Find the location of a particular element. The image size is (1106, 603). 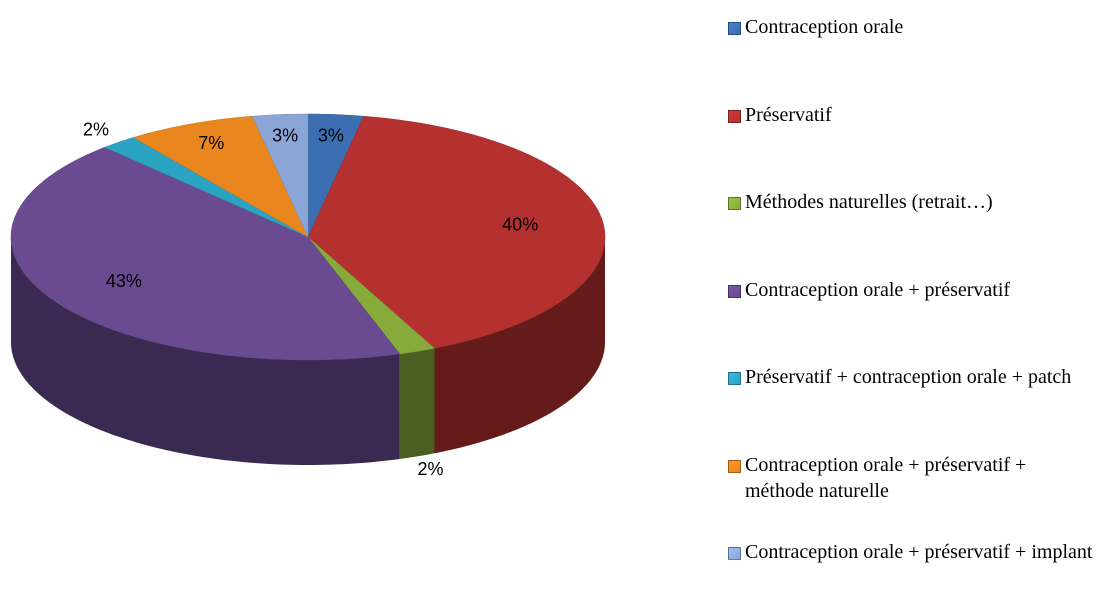

data-label: 40% is located at coordinates (520, 225).